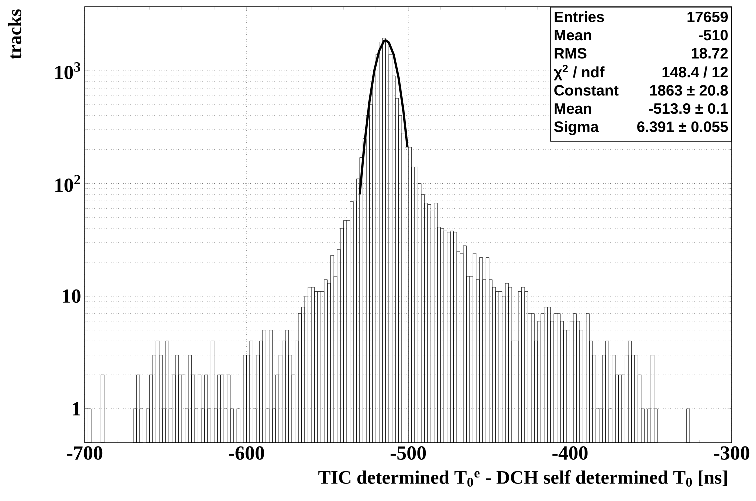  I want to click on annotation: Sigma, so click(577, 128).